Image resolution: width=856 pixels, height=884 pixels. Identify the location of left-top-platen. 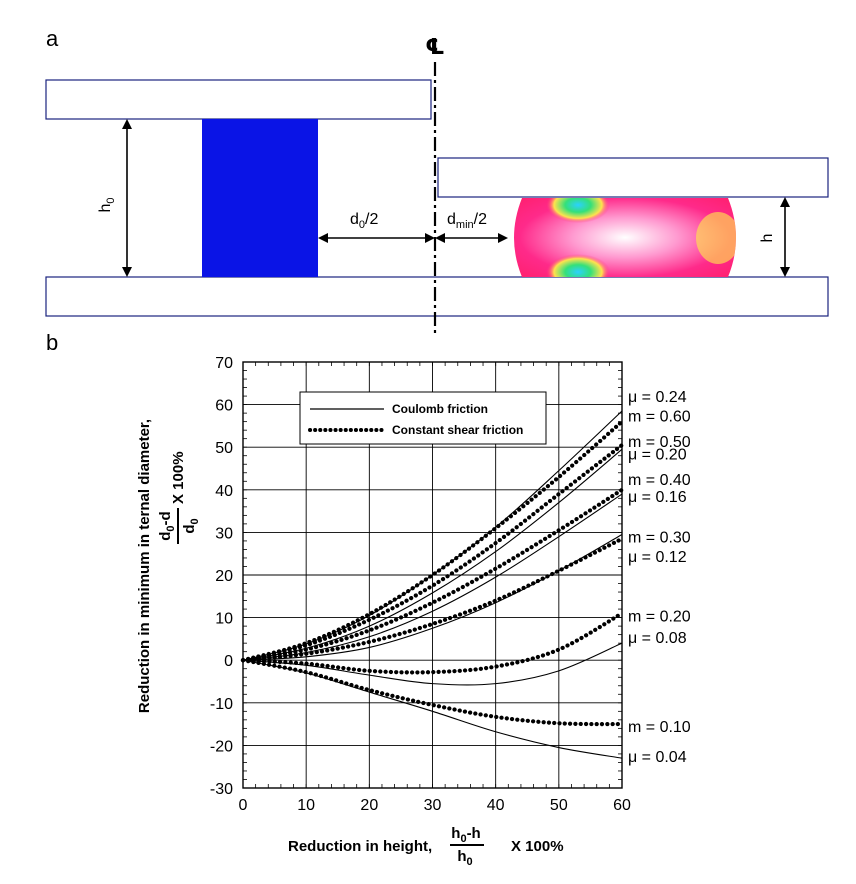
(238, 99).